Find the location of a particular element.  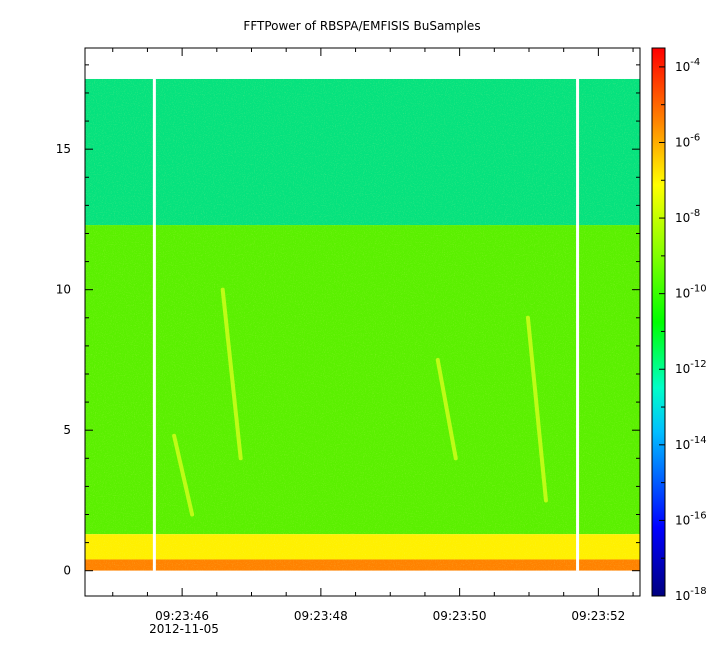

colorbar-gradient is located at coordinates (658, 322).